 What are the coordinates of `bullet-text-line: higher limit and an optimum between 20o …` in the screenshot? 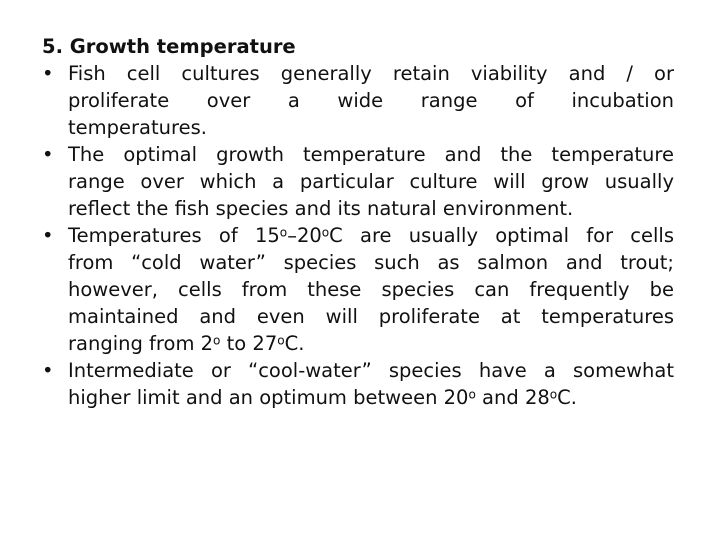 It's located at (322, 397).